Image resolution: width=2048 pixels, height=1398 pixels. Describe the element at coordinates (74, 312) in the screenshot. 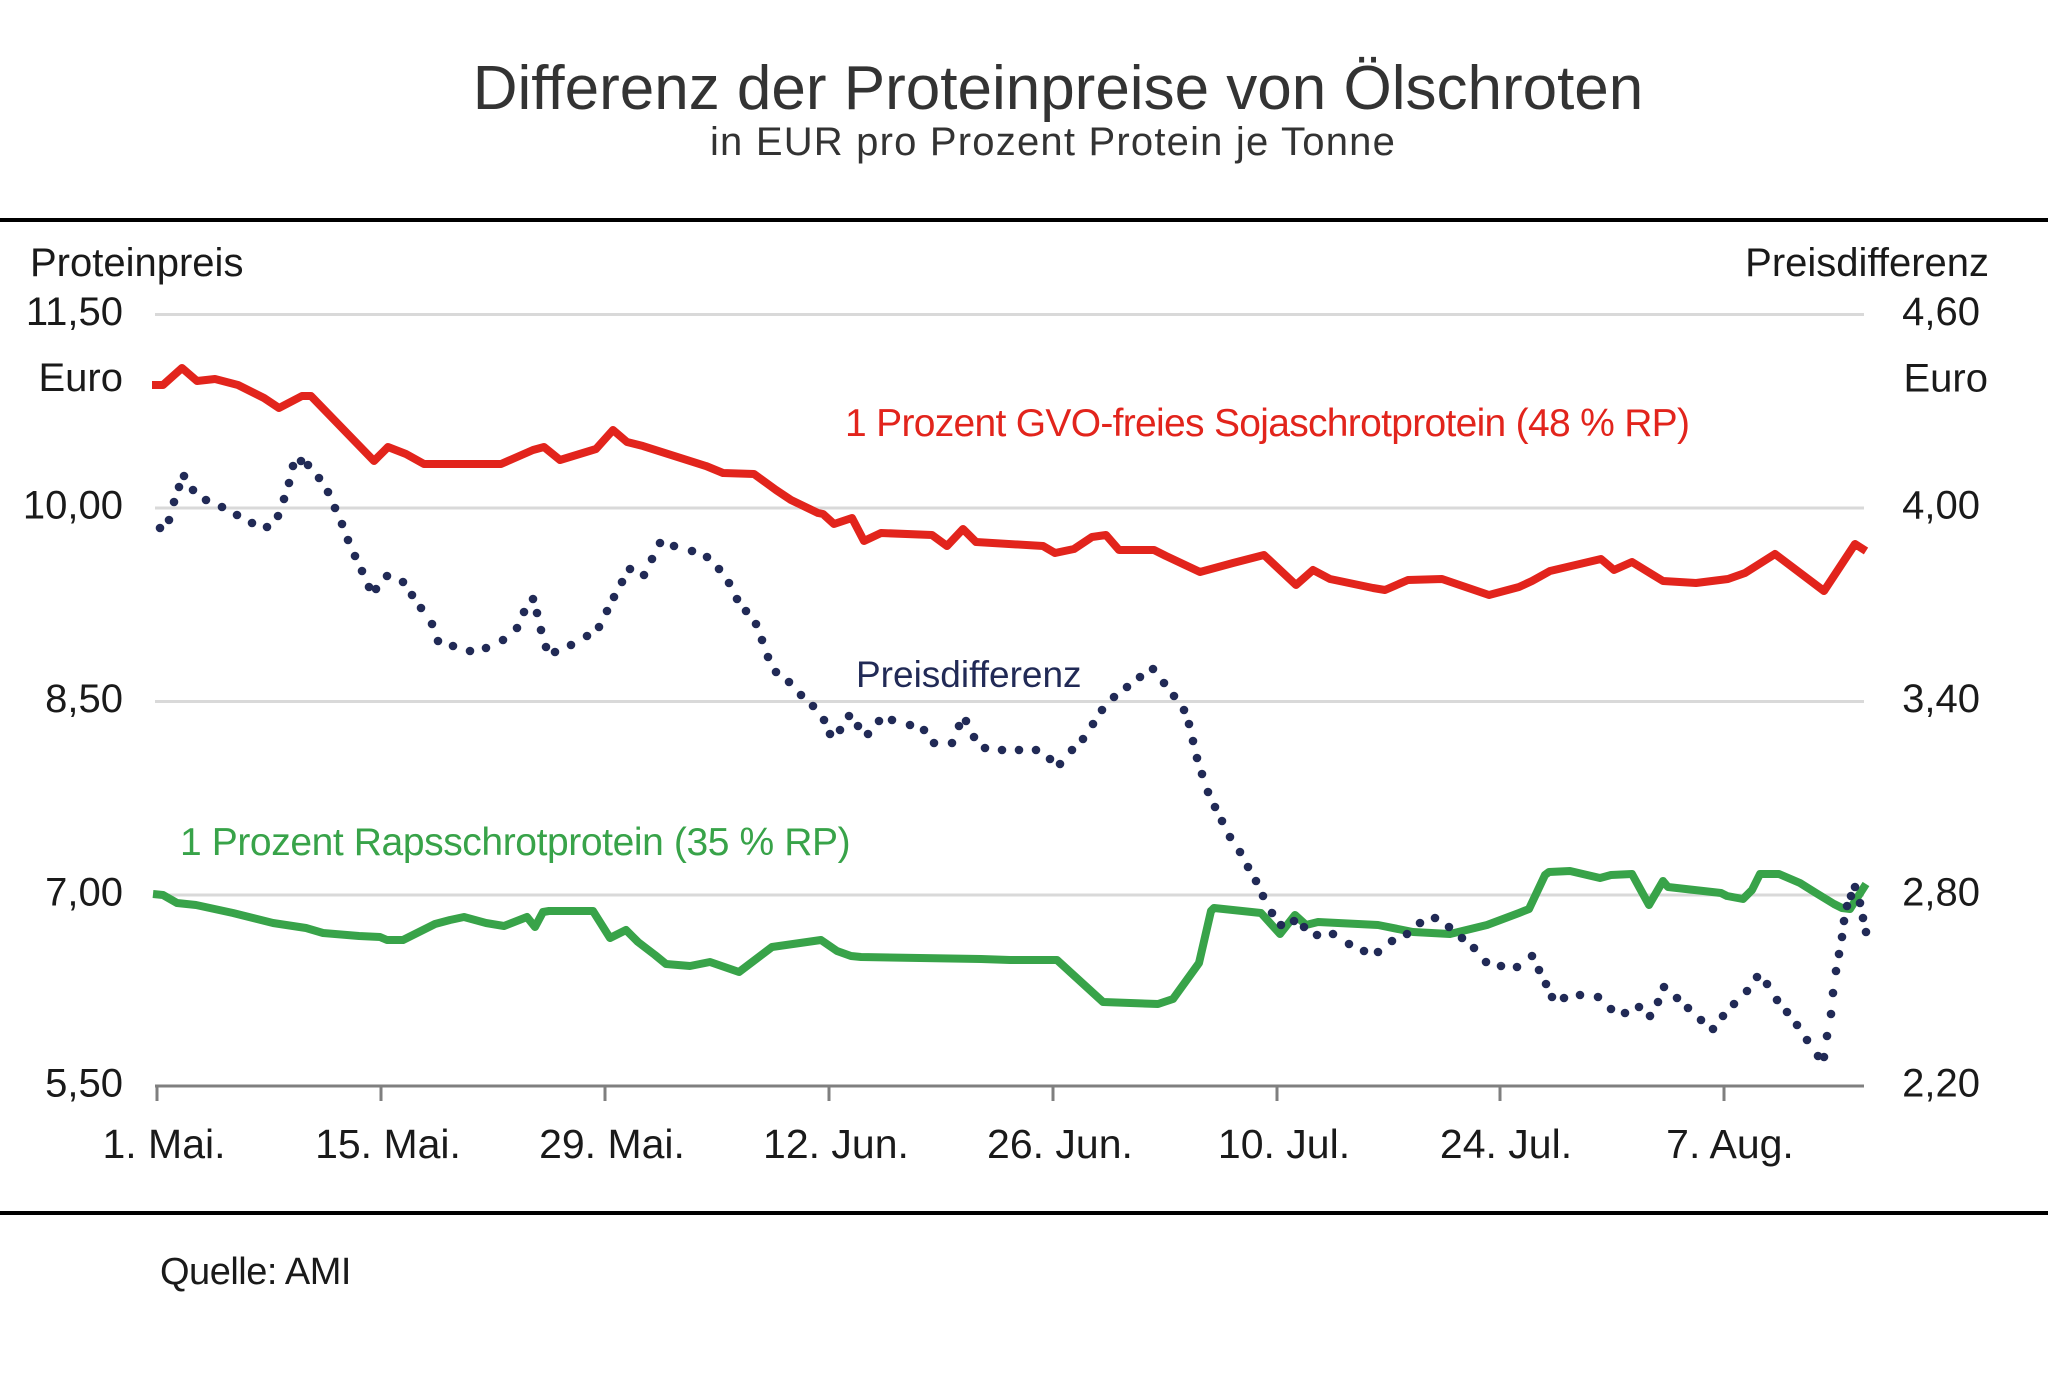

I see `svg-text: 11,50` at that location.